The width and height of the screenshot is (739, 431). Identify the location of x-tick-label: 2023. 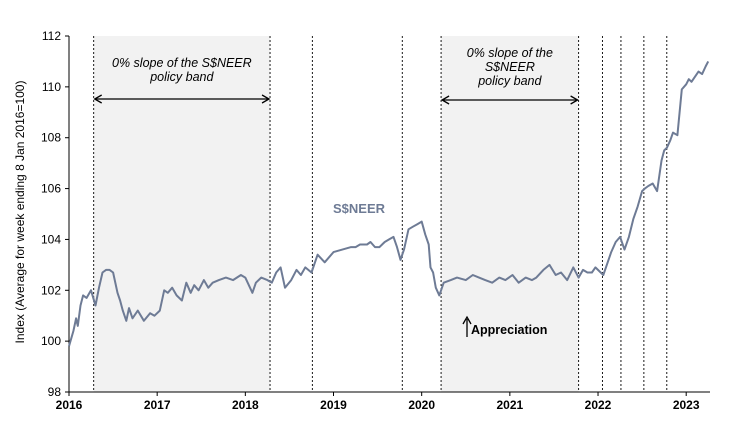
(686, 405).